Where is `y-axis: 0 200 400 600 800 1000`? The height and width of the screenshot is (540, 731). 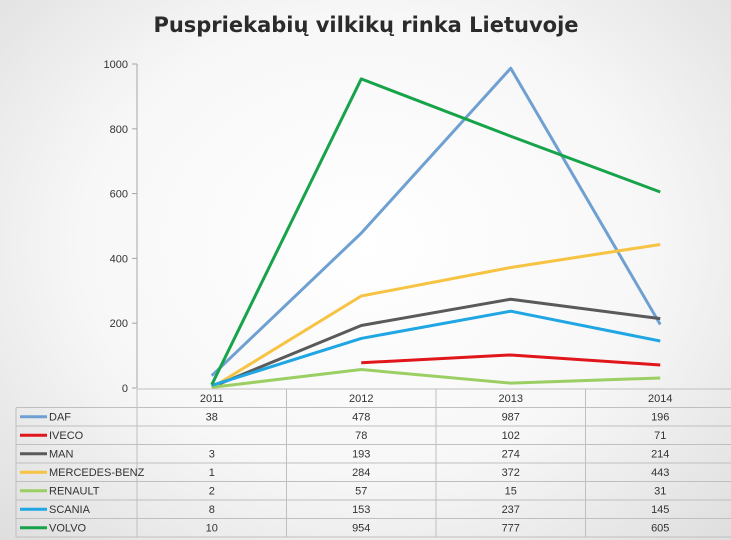
y-axis: 0 200 400 600 800 1000 is located at coordinates (121, 227).